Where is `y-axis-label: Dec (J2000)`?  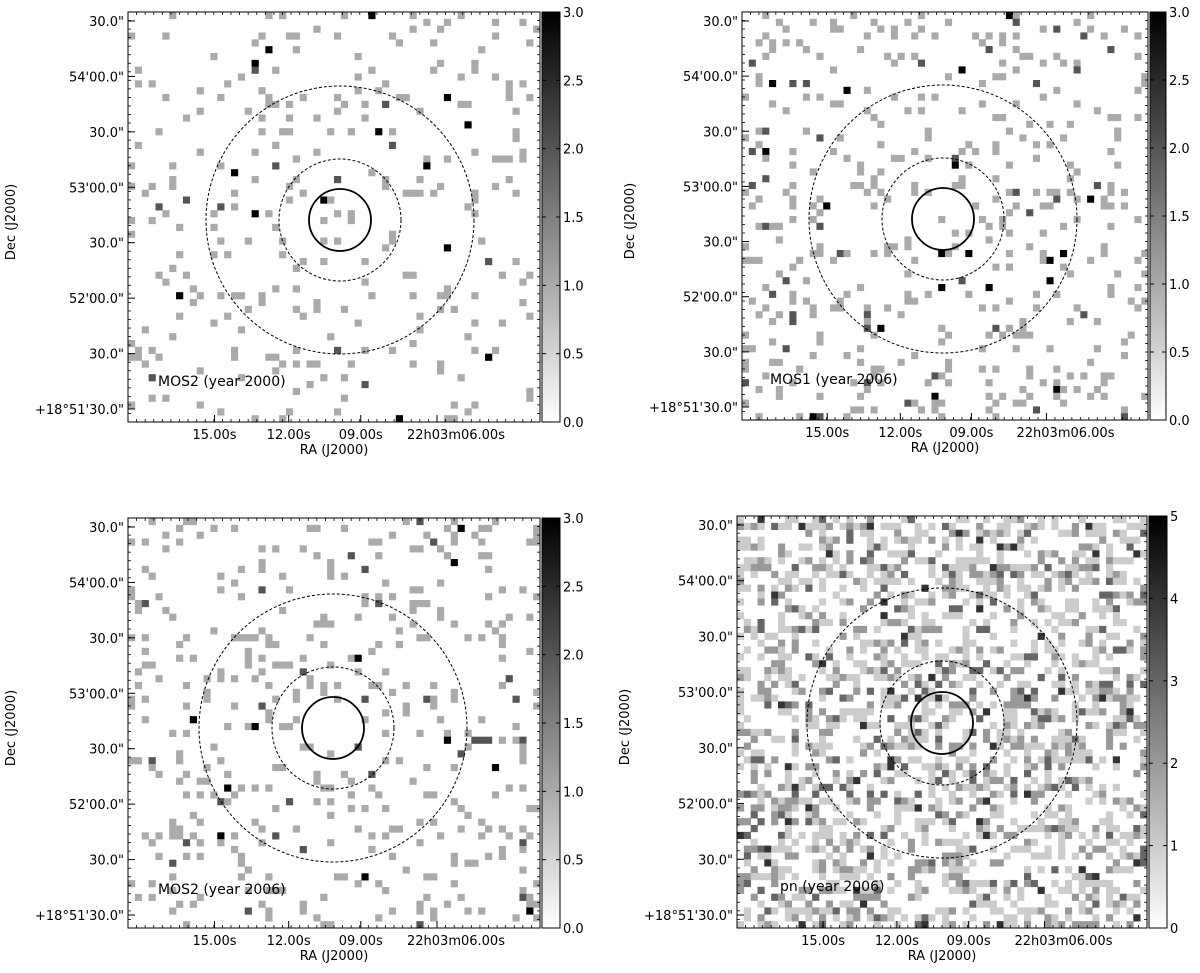 y-axis-label: Dec (J2000) is located at coordinates (11, 222).